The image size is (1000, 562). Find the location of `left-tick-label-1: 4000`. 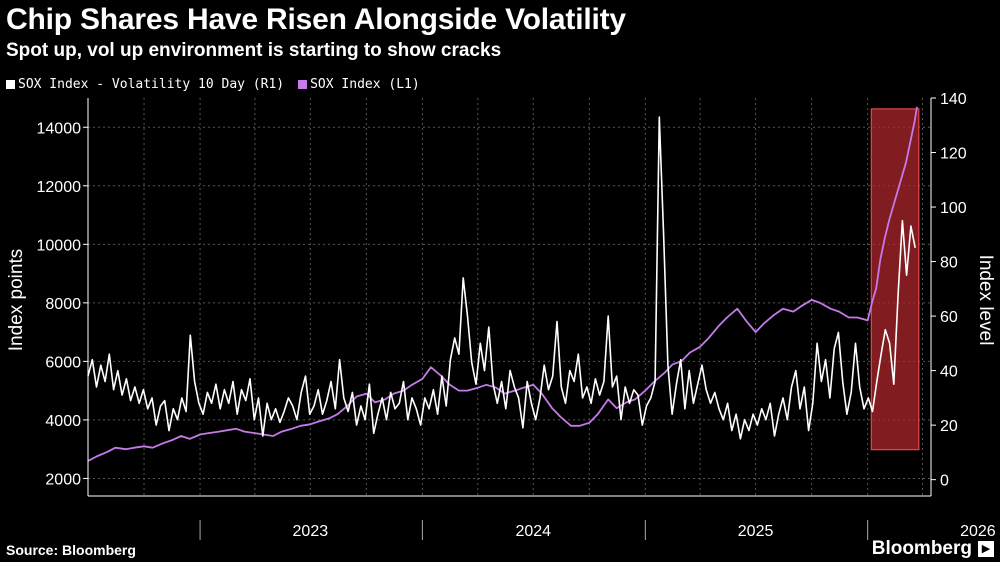

left-tick-label-1: 4000 is located at coordinates (63, 421).